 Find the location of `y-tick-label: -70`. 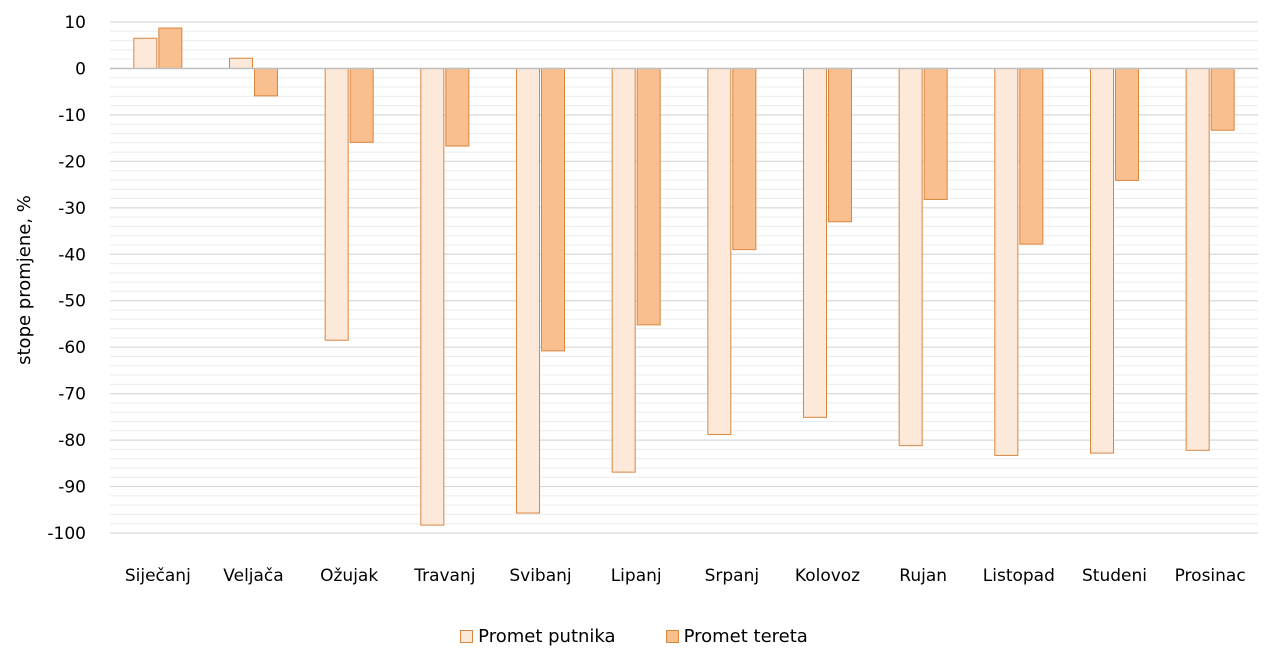

y-tick-label: -70 is located at coordinates (72, 395).